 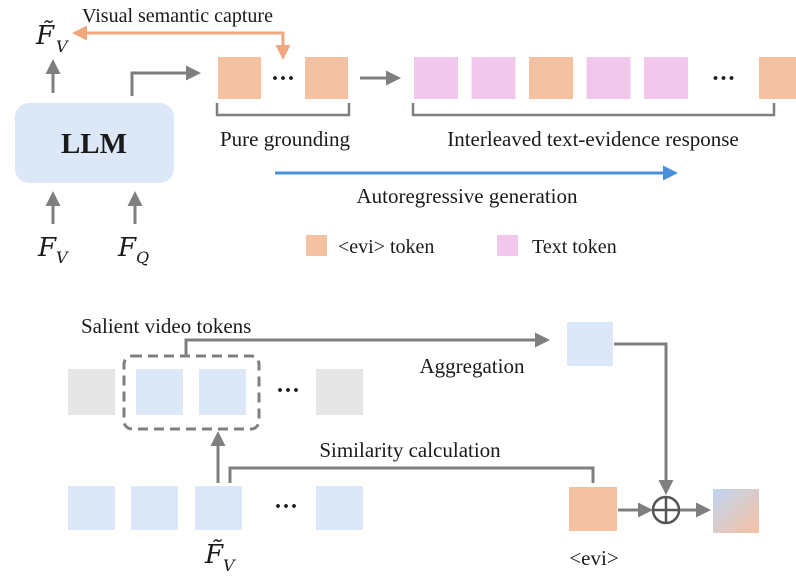 I want to click on aggregated-token, so click(x=590, y=344).